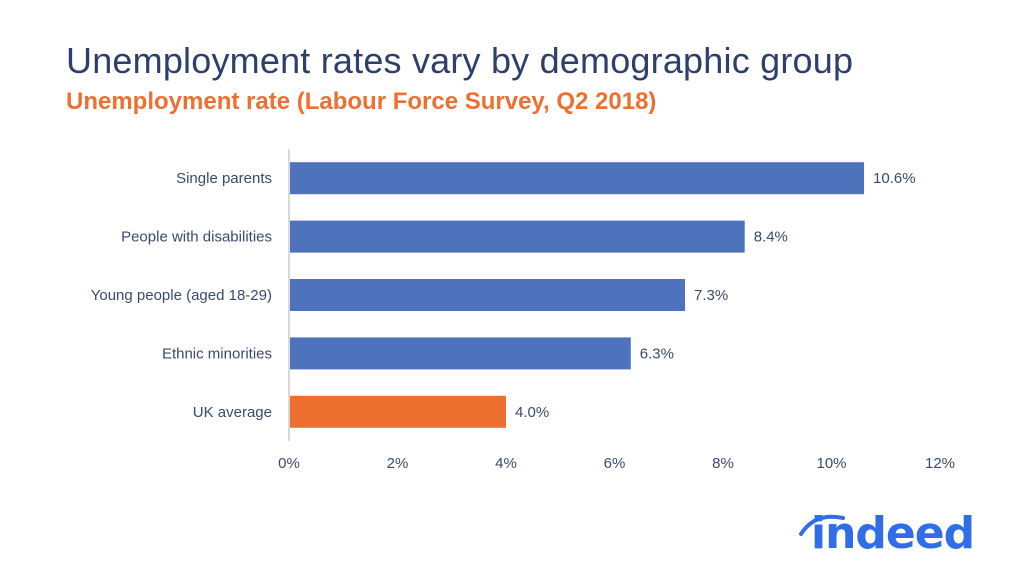  Describe the element at coordinates (506, 463) in the screenshot. I see `x-tick-label: 4%` at that location.